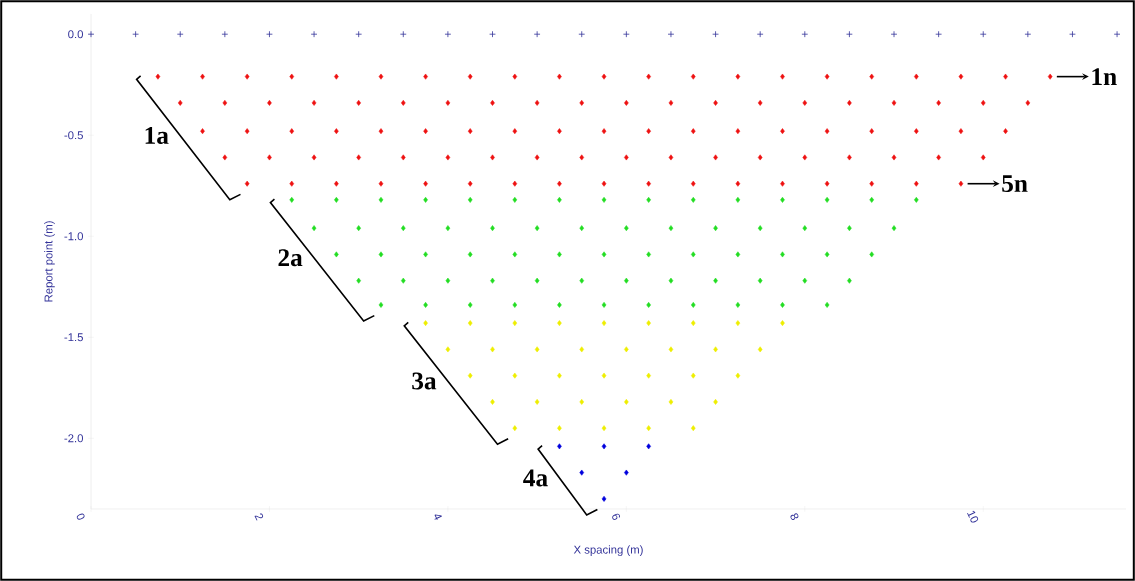 Image resolution: width=1135 pixels, height=581 pixels. Describe the element at coordinates (157, 135) in the screenshot. I see `annotation: 1a` at that location.